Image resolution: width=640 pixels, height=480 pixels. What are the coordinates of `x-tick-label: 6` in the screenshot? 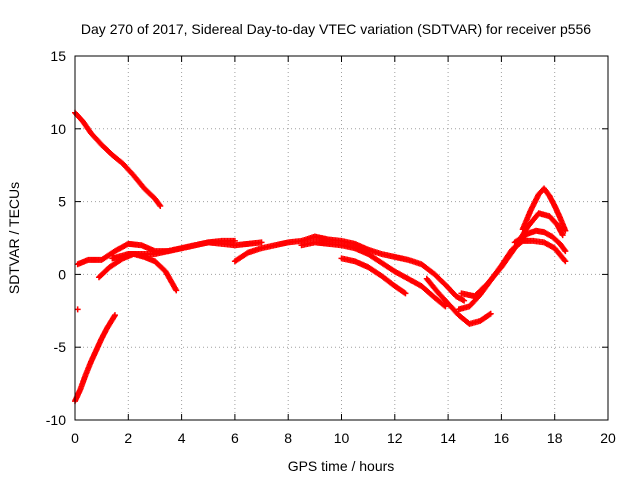 It's located at (235, 438).